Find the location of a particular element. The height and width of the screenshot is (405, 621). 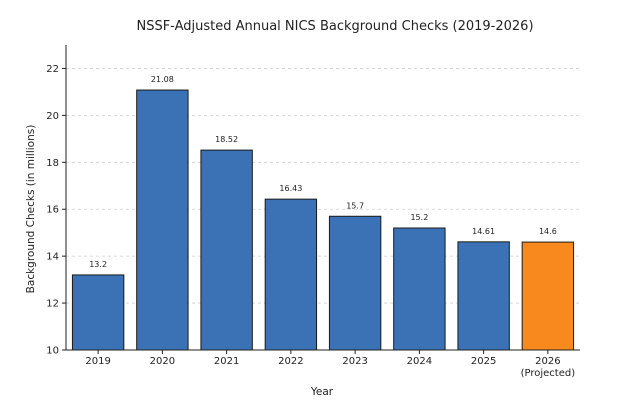

x-axis-label: Year is located at coordinates (322, 392).